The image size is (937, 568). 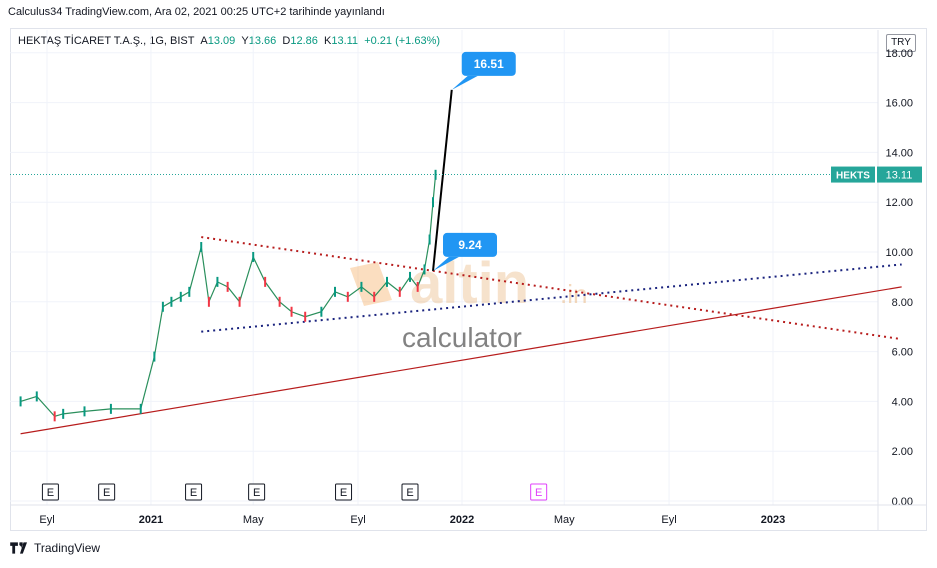 I want to click on tradingview-logo-icon, so click(x=20, y=548).